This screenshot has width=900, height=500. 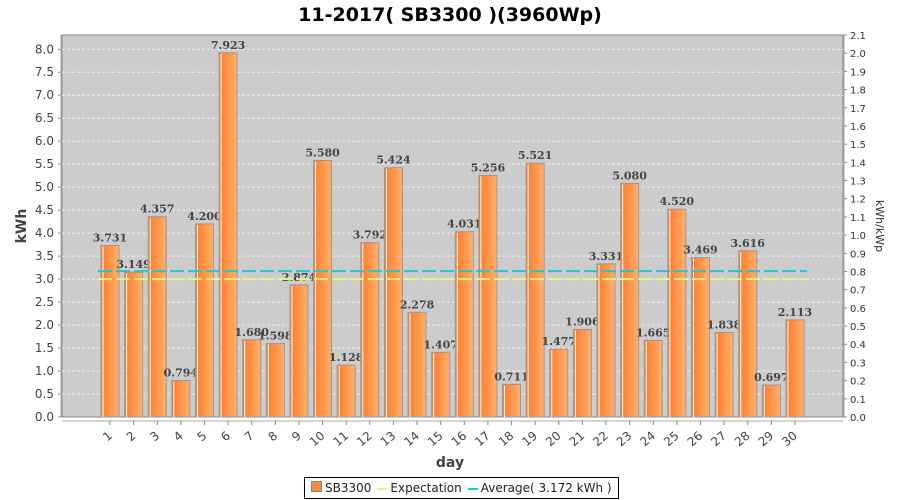 What do you see at coordinates (724, 325) in the screenshot?
I see `data-label: 1.838` at bounding box center [724, 325].